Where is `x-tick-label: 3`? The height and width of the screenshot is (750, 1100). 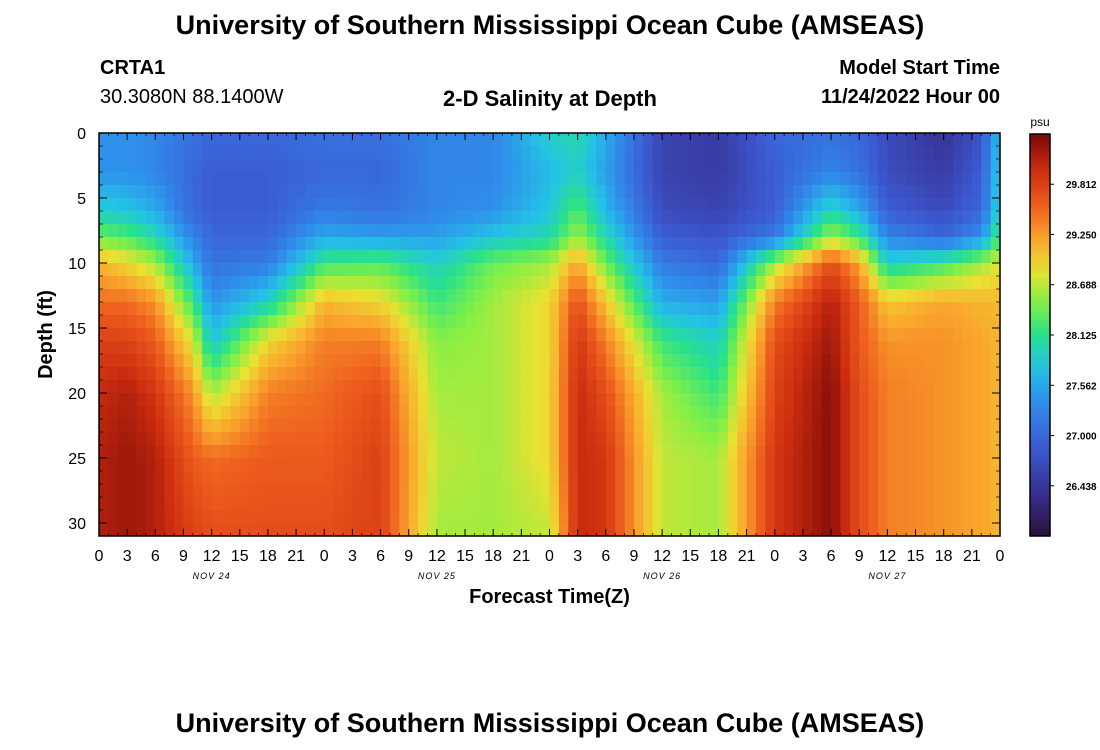
x-tick-label: 3 is located at coordinates (577, 556).